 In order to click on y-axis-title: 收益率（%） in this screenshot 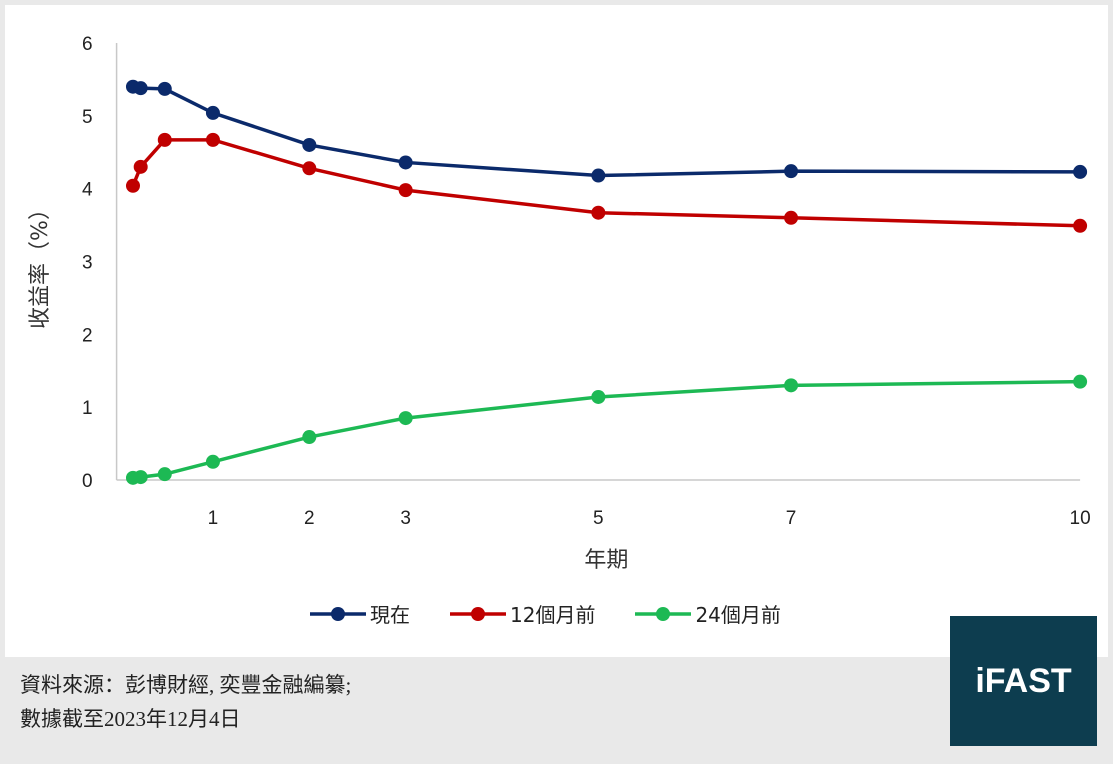, I will do `click(40, 263)`.